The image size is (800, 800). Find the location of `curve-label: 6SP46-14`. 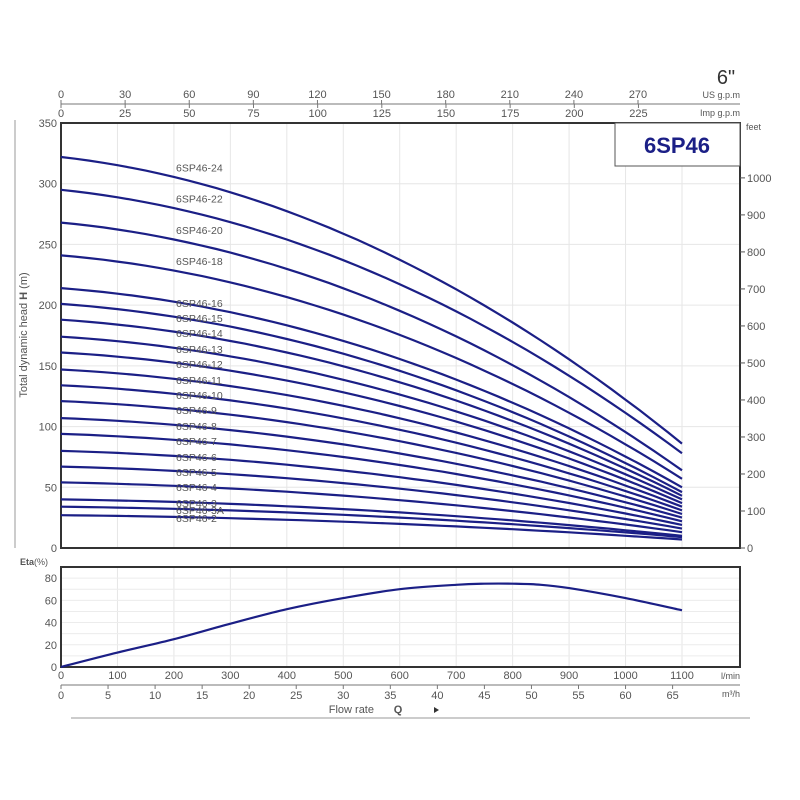

curve-label: 6SP46-14 is located at coordinates (199, 334).